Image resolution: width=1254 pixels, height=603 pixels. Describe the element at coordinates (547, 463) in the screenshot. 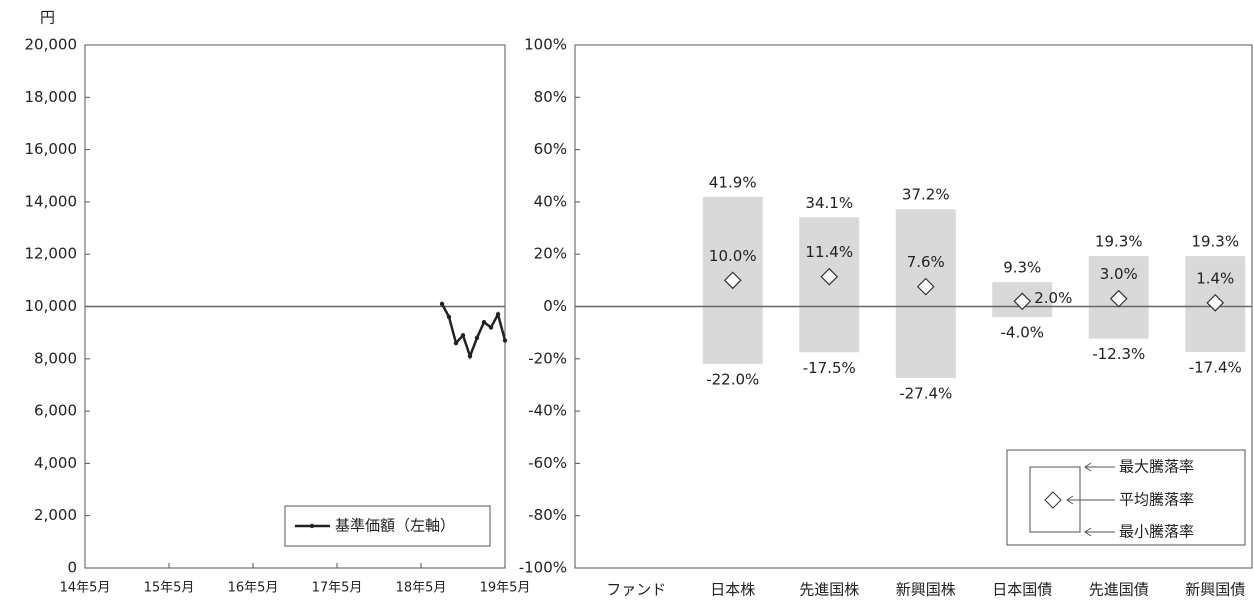

I see `y-tick-label: -60%` at that location.